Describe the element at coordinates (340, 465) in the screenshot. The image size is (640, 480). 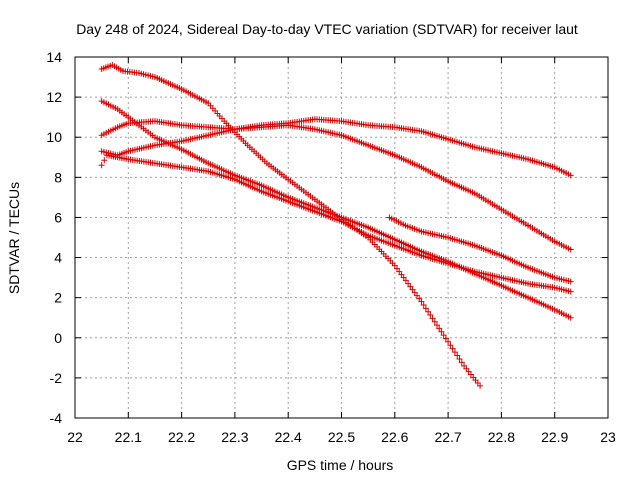
I see `x-axis-label: GPS time / hours` at that location.